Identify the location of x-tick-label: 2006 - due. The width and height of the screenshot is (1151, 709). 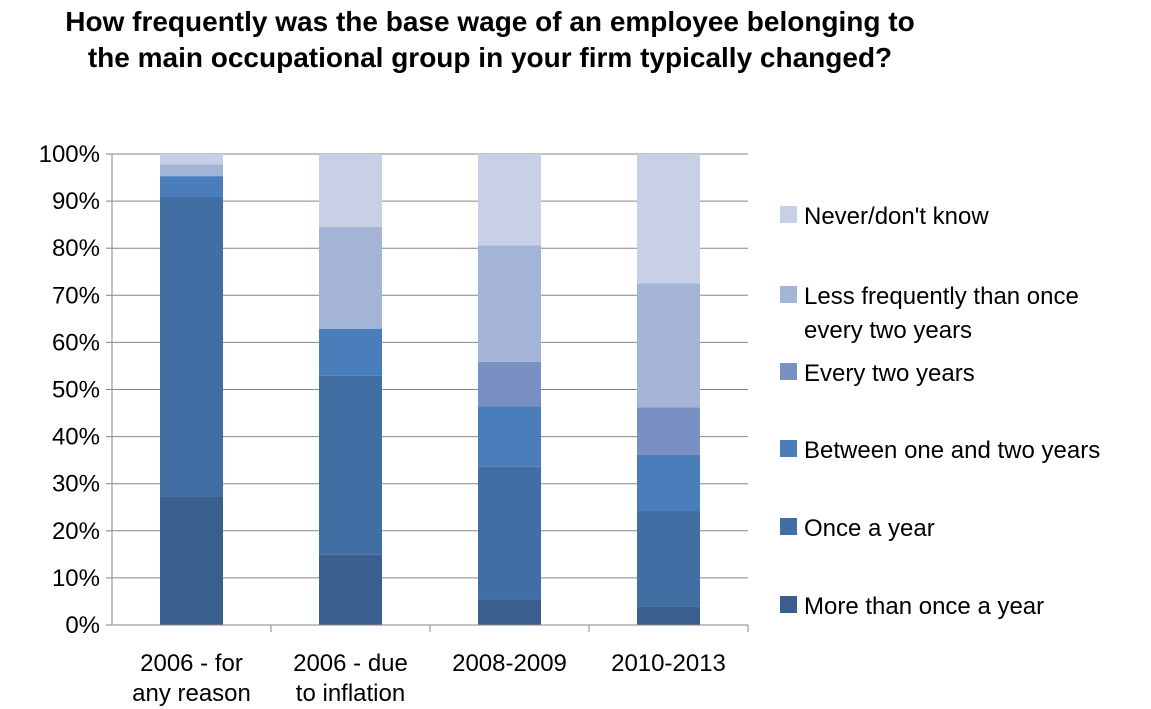
(350, 663).